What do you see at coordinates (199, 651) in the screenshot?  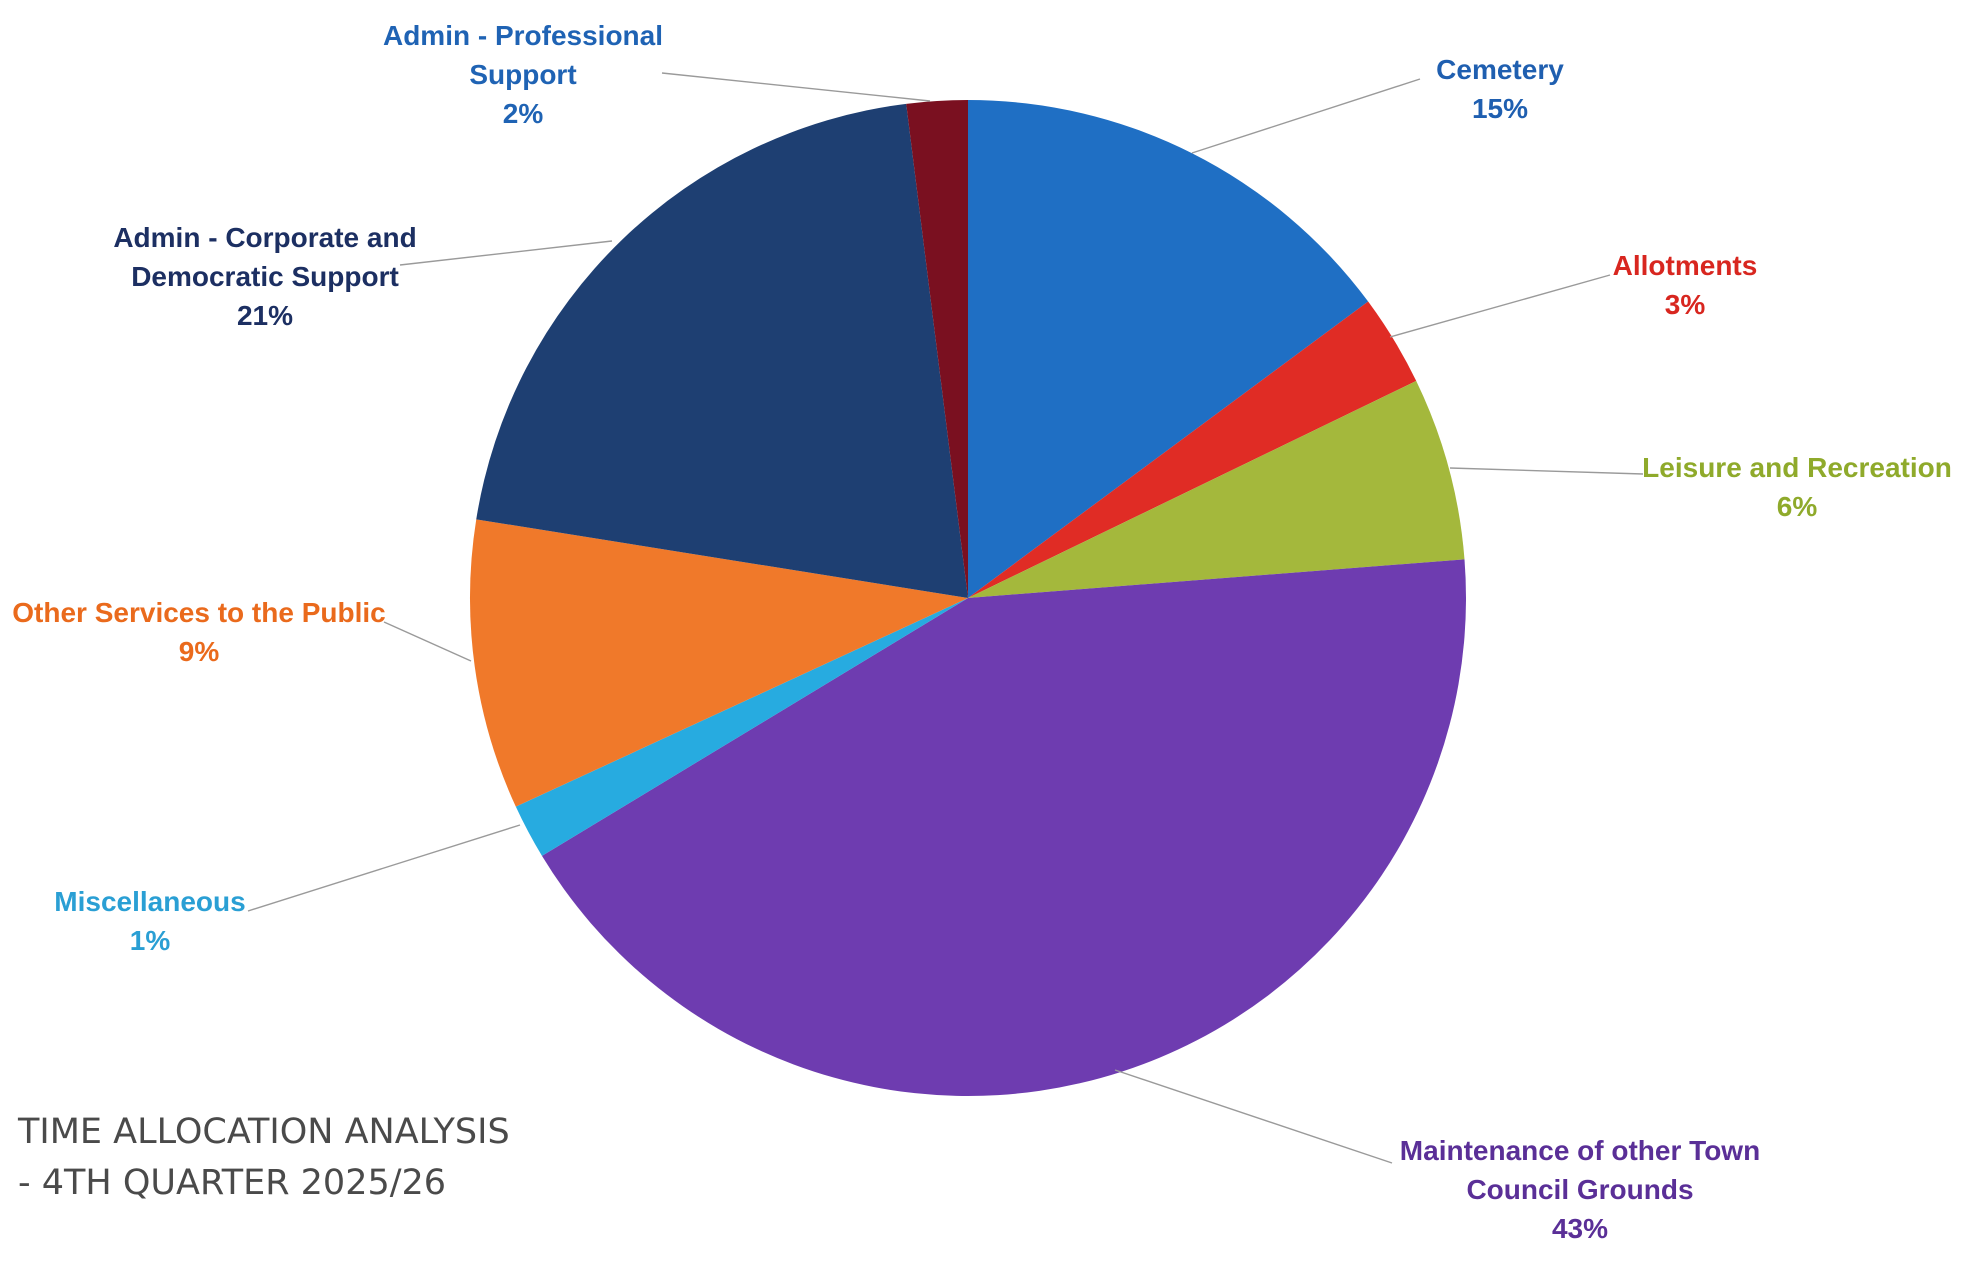 I see `slice-value-label: 9%` at bounding box center [199, 651].